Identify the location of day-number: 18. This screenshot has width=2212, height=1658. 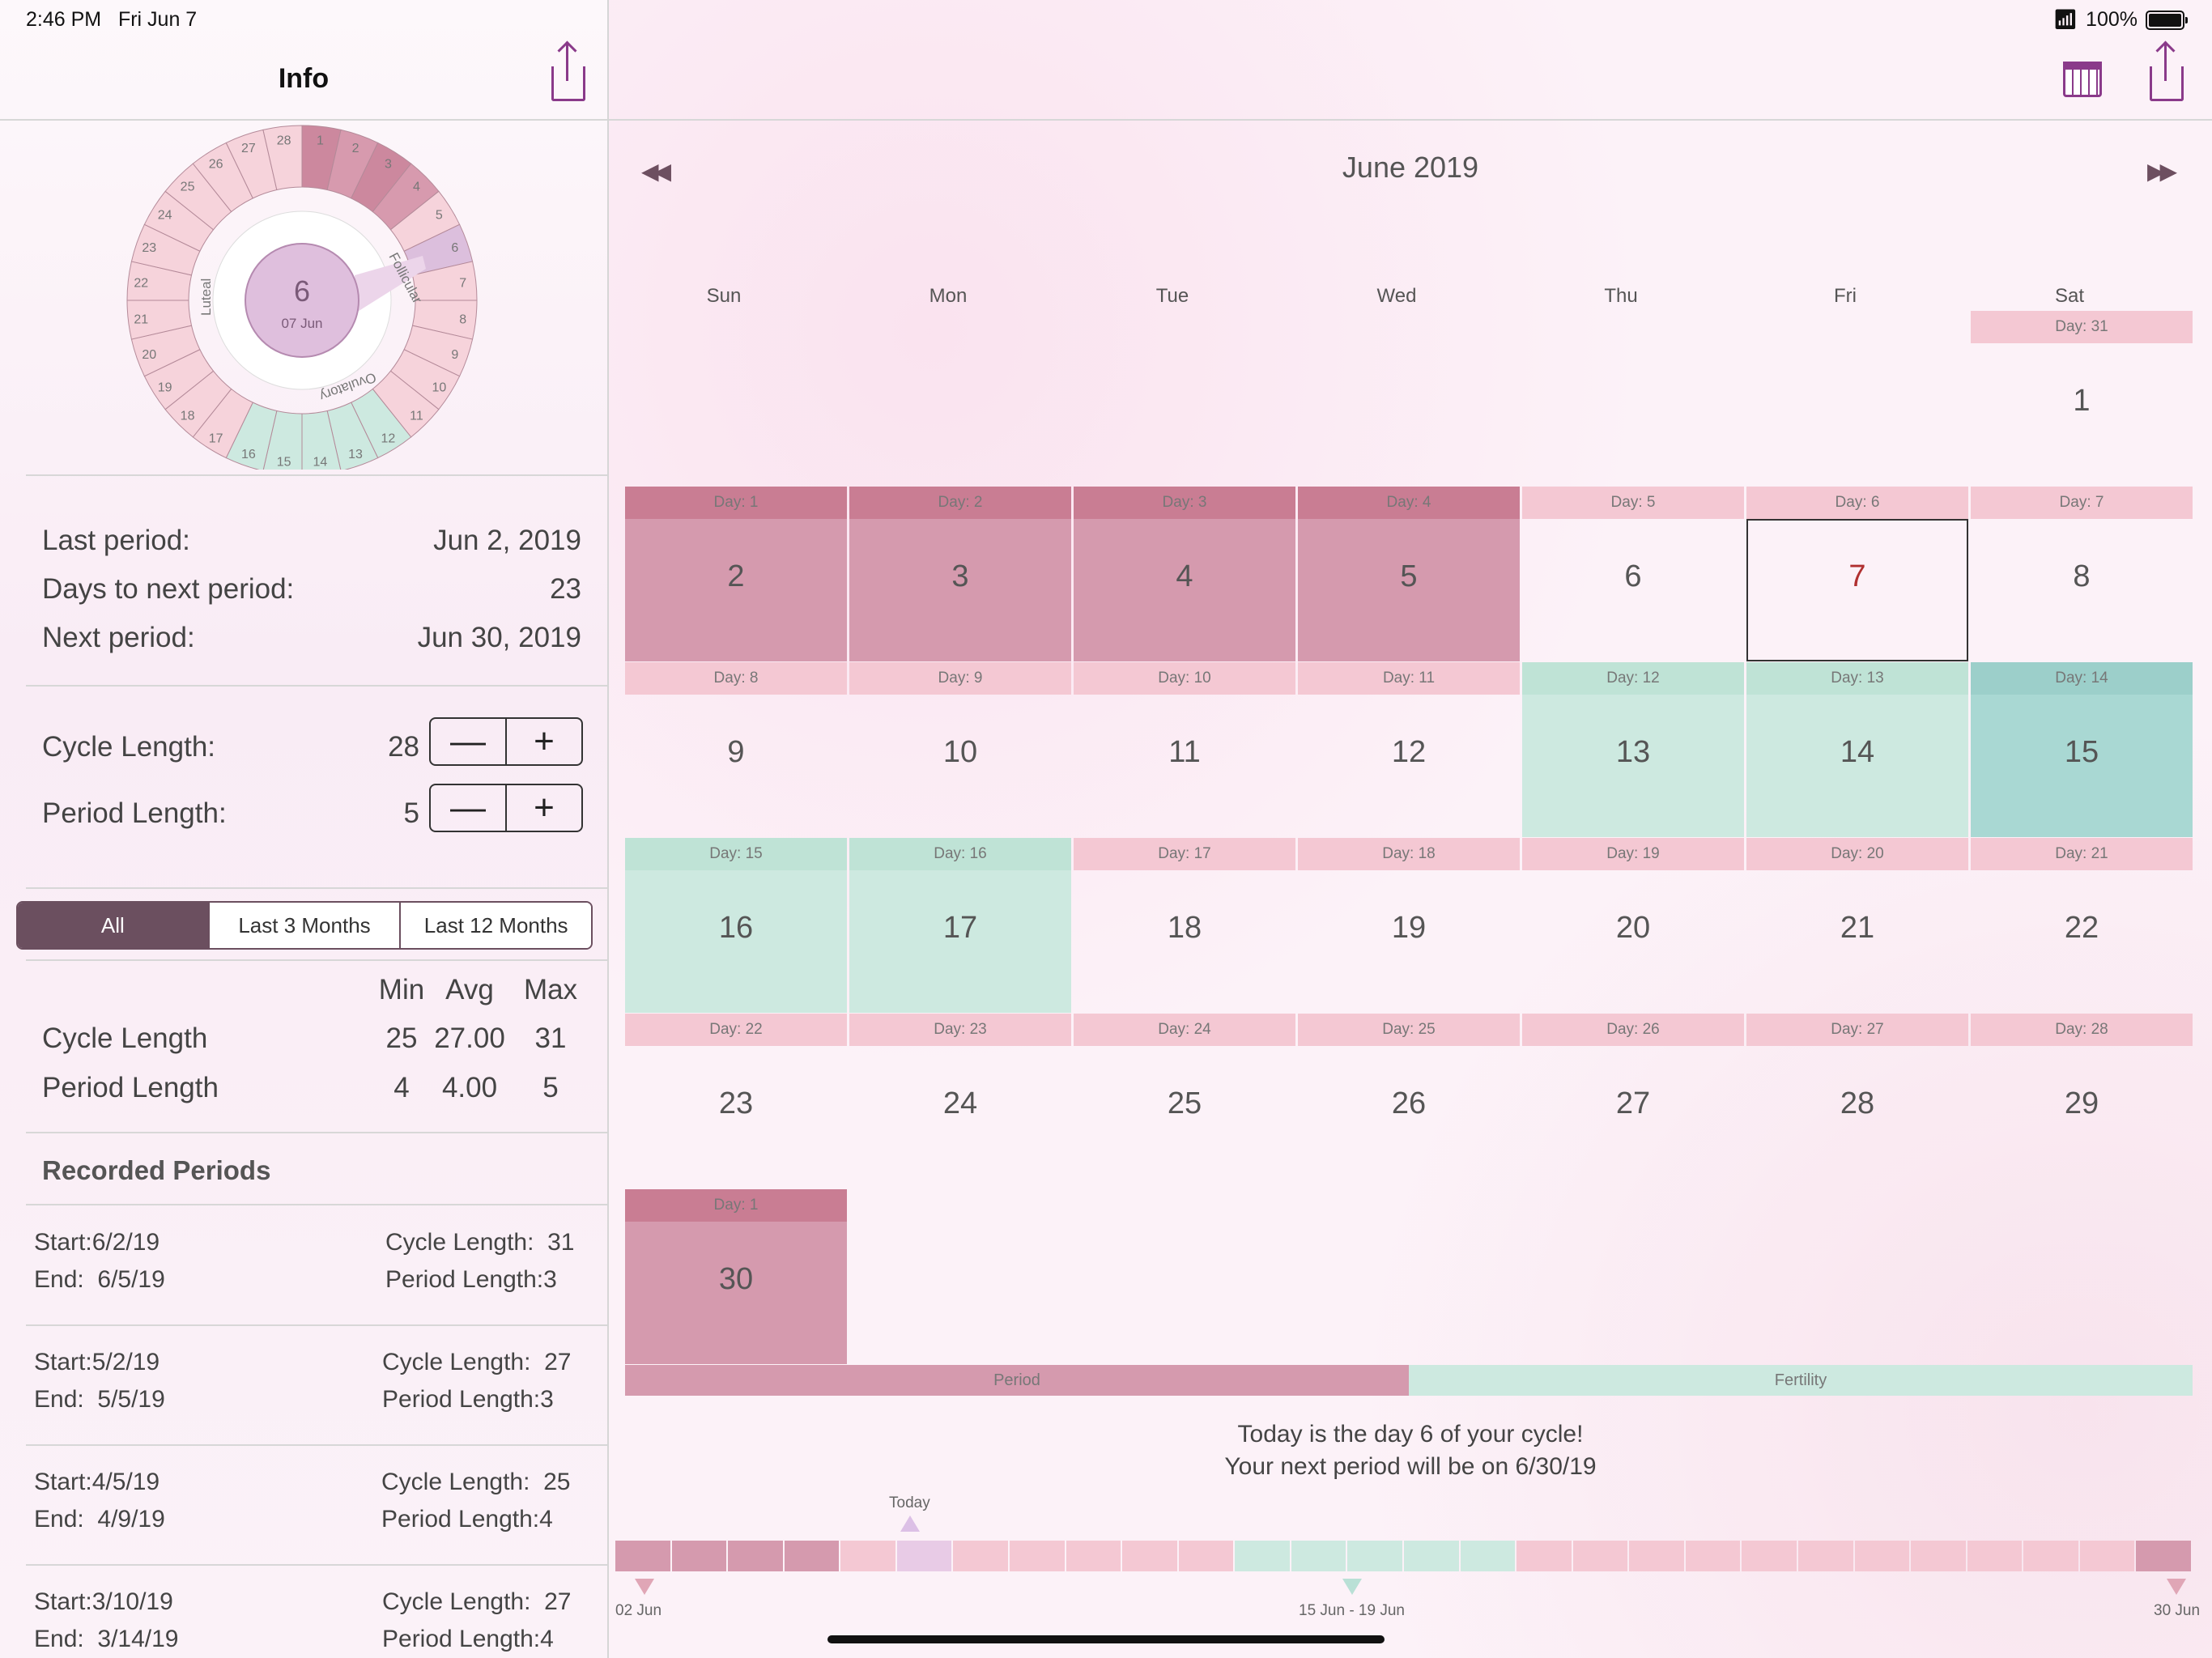
(1185, 928).